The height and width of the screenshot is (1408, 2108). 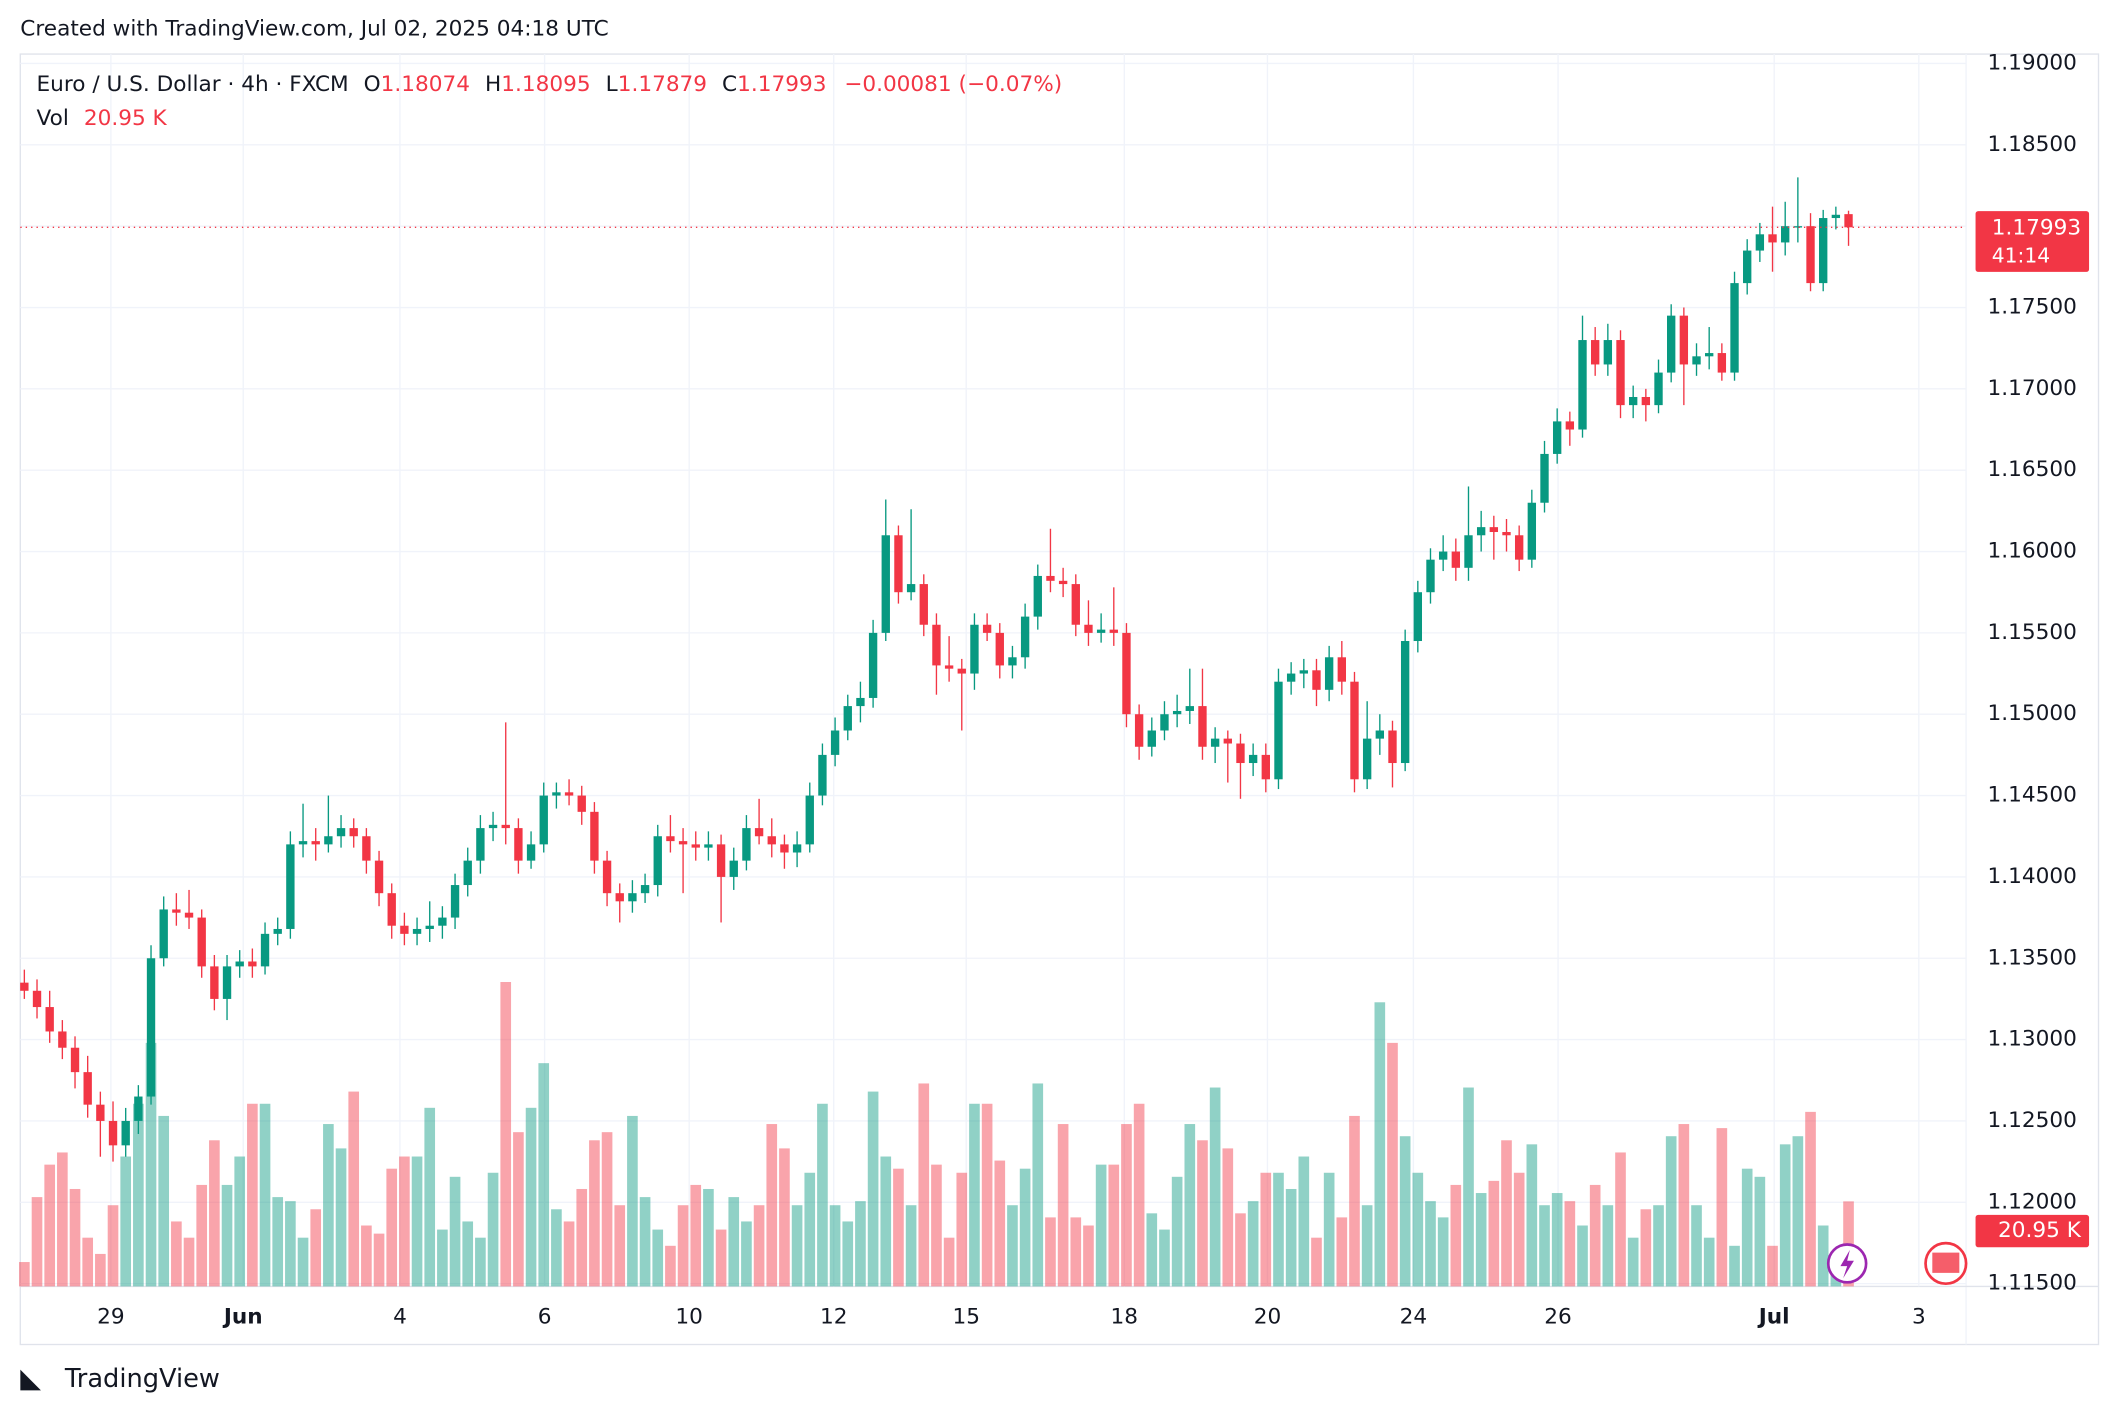 I want to click on x-tick-label: 24, so click(x=1414, y=1316).